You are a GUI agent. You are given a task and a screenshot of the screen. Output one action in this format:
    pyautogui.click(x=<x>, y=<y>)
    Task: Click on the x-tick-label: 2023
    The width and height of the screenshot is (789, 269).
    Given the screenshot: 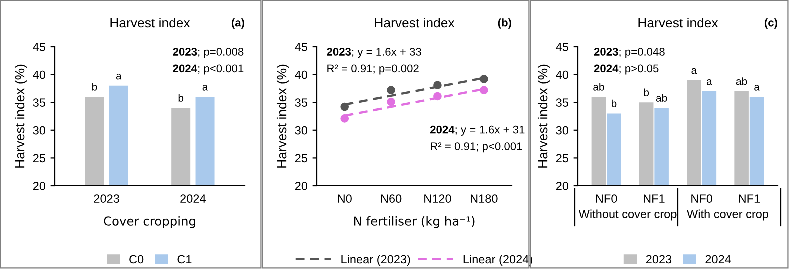 What is the action you would take?
    pyautogui.click(x=107, y=199)
    